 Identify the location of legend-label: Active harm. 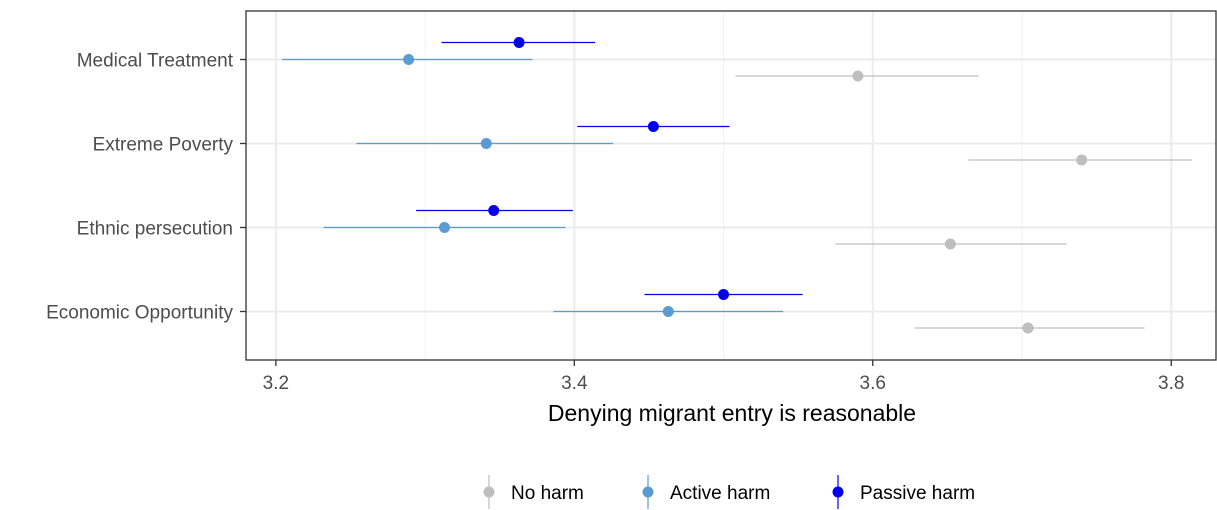
(720, 493).